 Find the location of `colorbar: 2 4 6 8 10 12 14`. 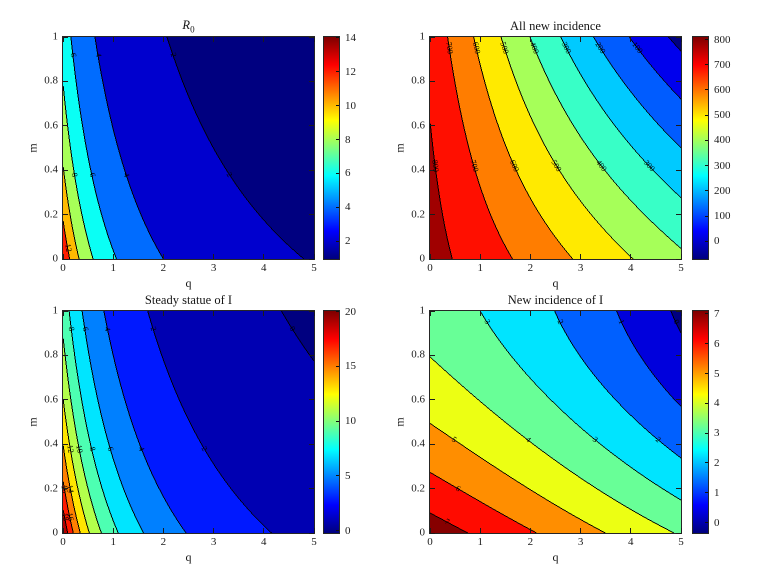

colorbar: 2 4 6 8 10 12 14 is located at coordinates (339, 146).